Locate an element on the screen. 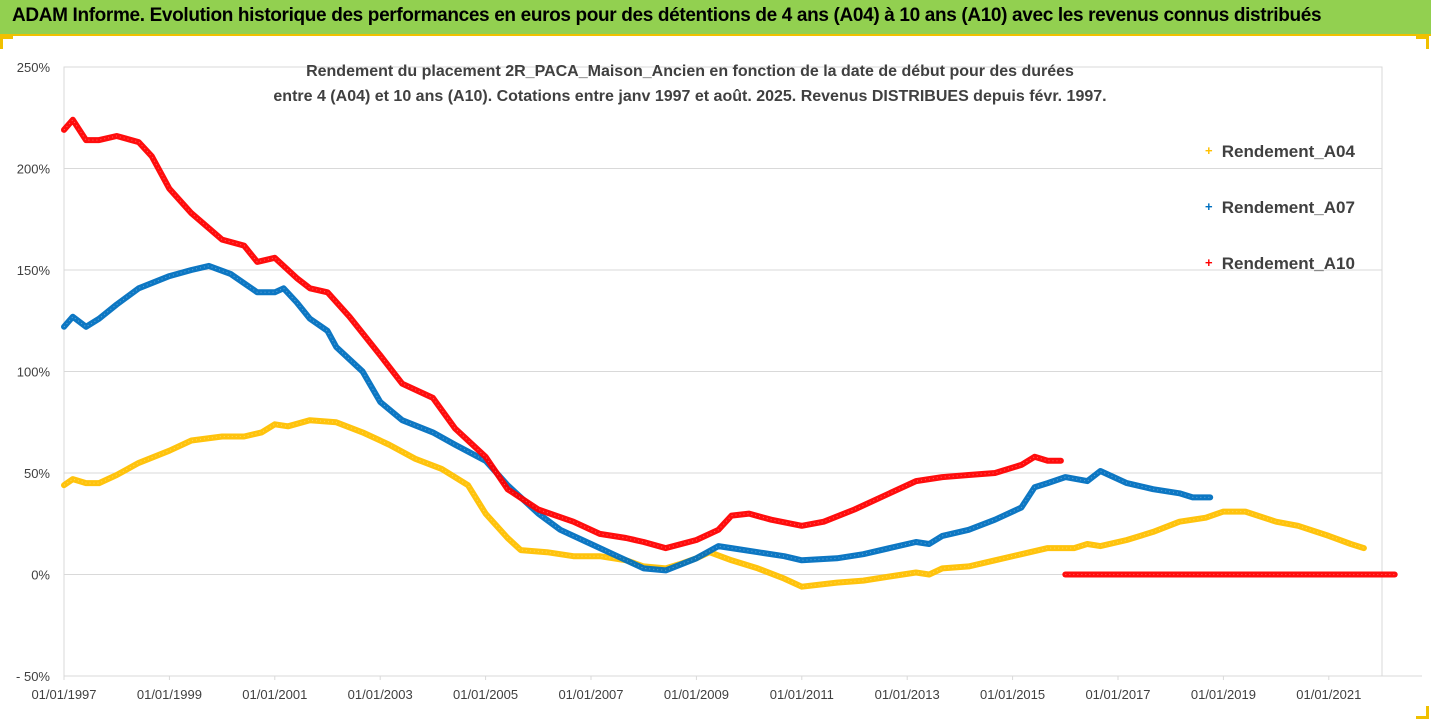 The image size is (1431, 721). y-tick-label: 250% is located at coordinates (34, 67).